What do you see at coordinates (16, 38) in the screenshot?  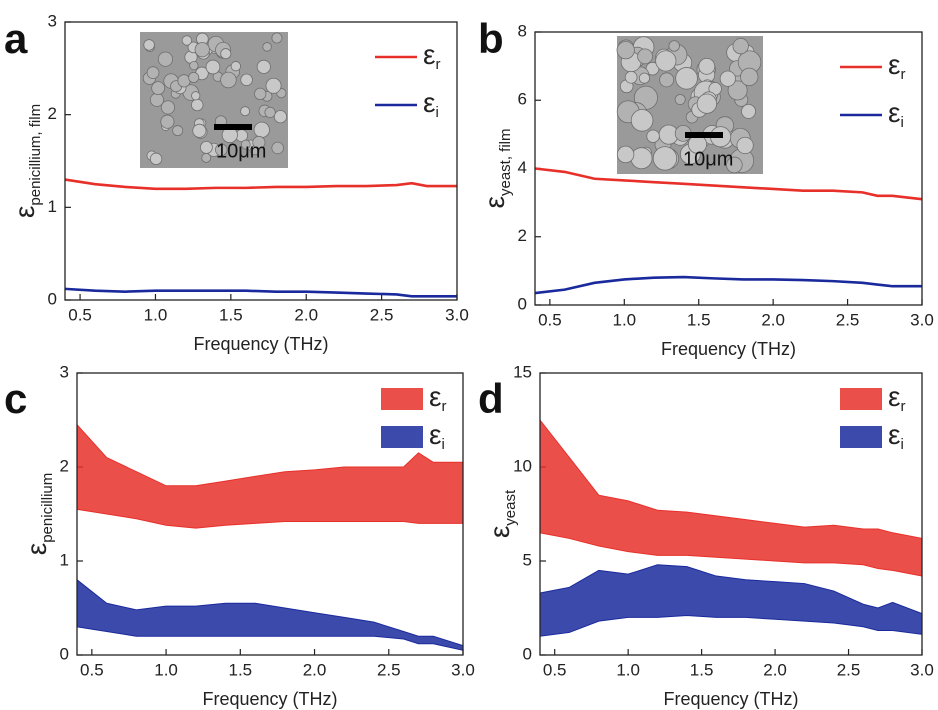 I see `panel-letter: a` at bounding box center [16, 38].